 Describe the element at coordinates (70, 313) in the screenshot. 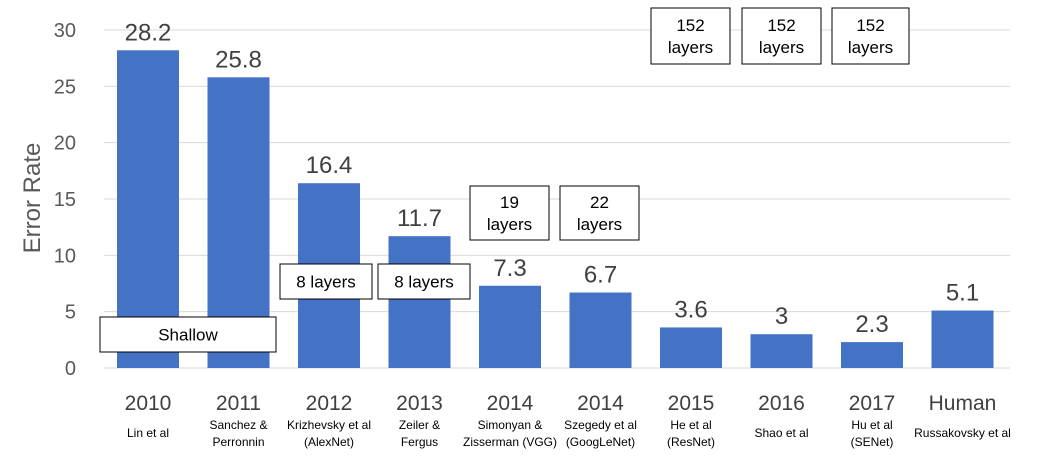

I see `y-tick-label: 5` at that location.